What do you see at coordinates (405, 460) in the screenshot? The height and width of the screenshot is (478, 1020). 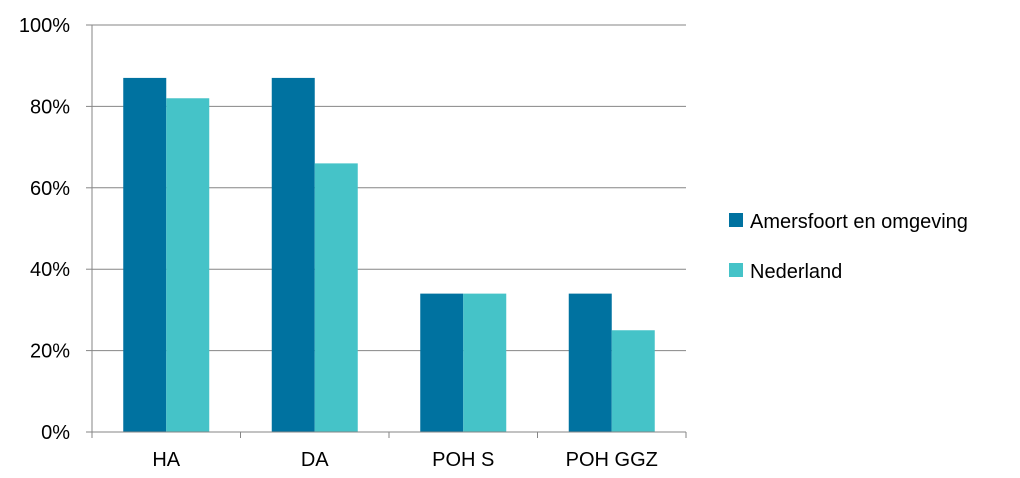 I see `x-tick-labels: HA DA POH S POH GGZ` at bounding box center [405, 460].